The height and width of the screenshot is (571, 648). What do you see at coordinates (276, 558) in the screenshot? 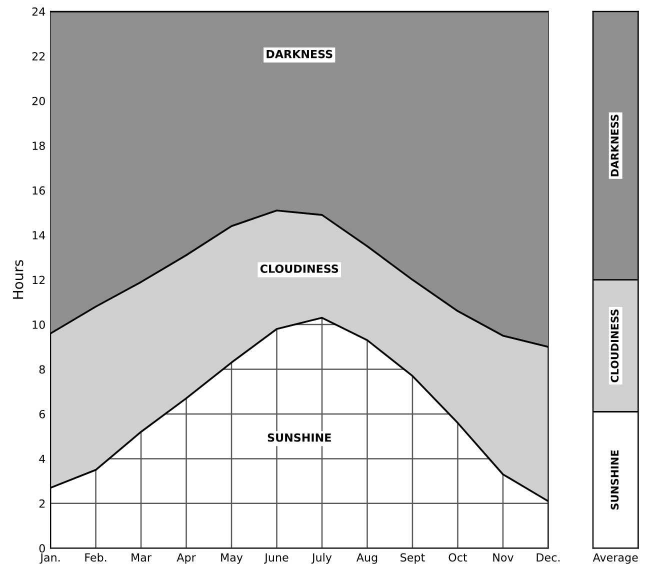
I see `x-tick-label: June` at bounding box center [276, 558].